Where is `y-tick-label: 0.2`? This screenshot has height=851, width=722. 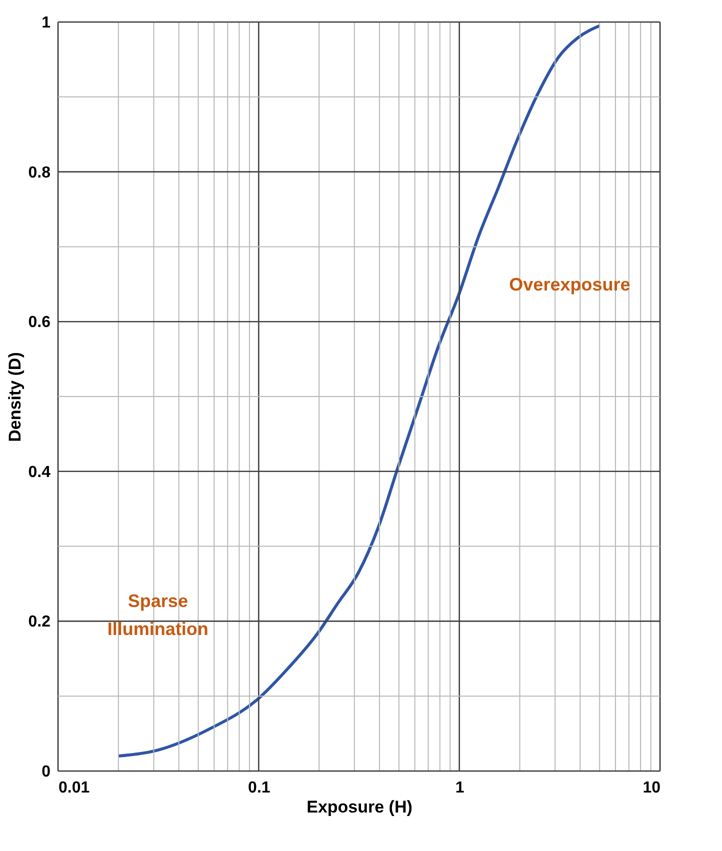 y-tick-label: 0.2 is located at coordinates (39, 622).